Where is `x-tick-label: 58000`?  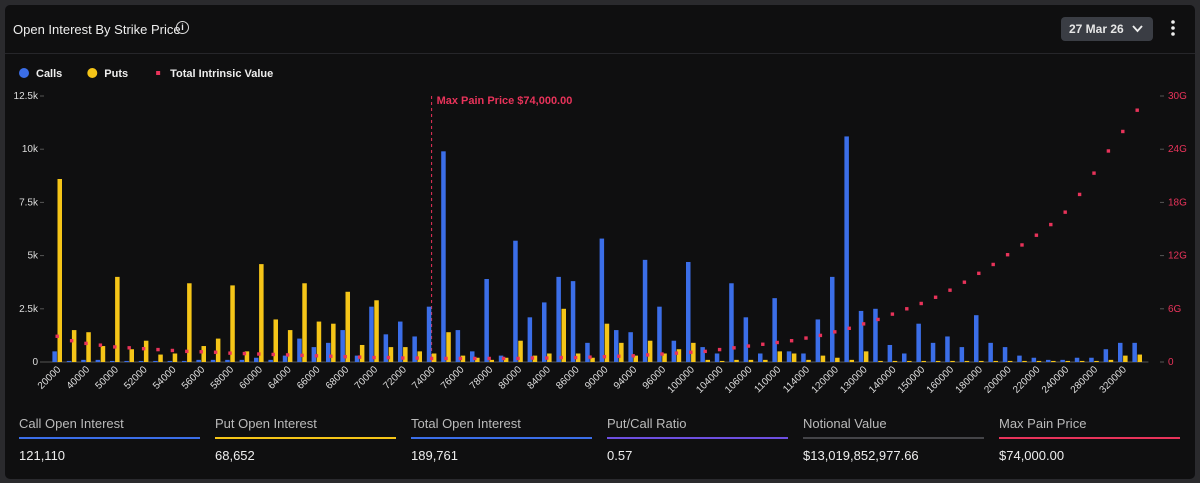 x-tick-label: 58000 is located at coordinates (223, 378).